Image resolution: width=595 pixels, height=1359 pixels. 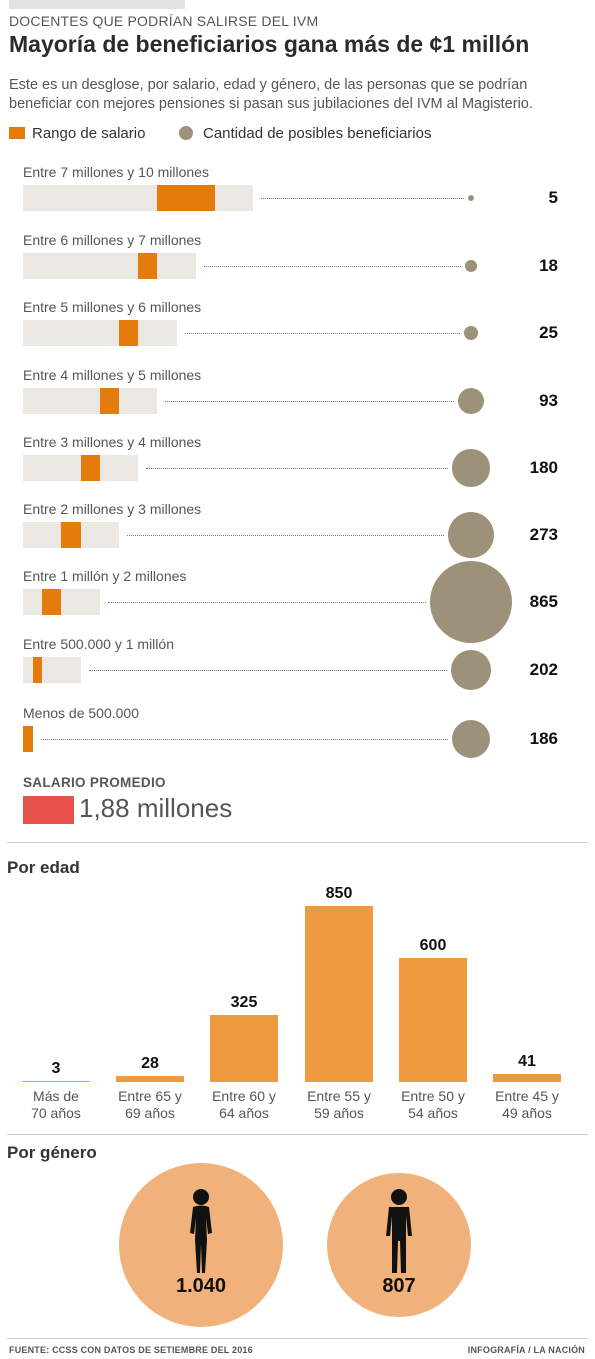 I want to click on salary-row-label: Entre 3 millones y 4 millones, so click(x=112, y=442).